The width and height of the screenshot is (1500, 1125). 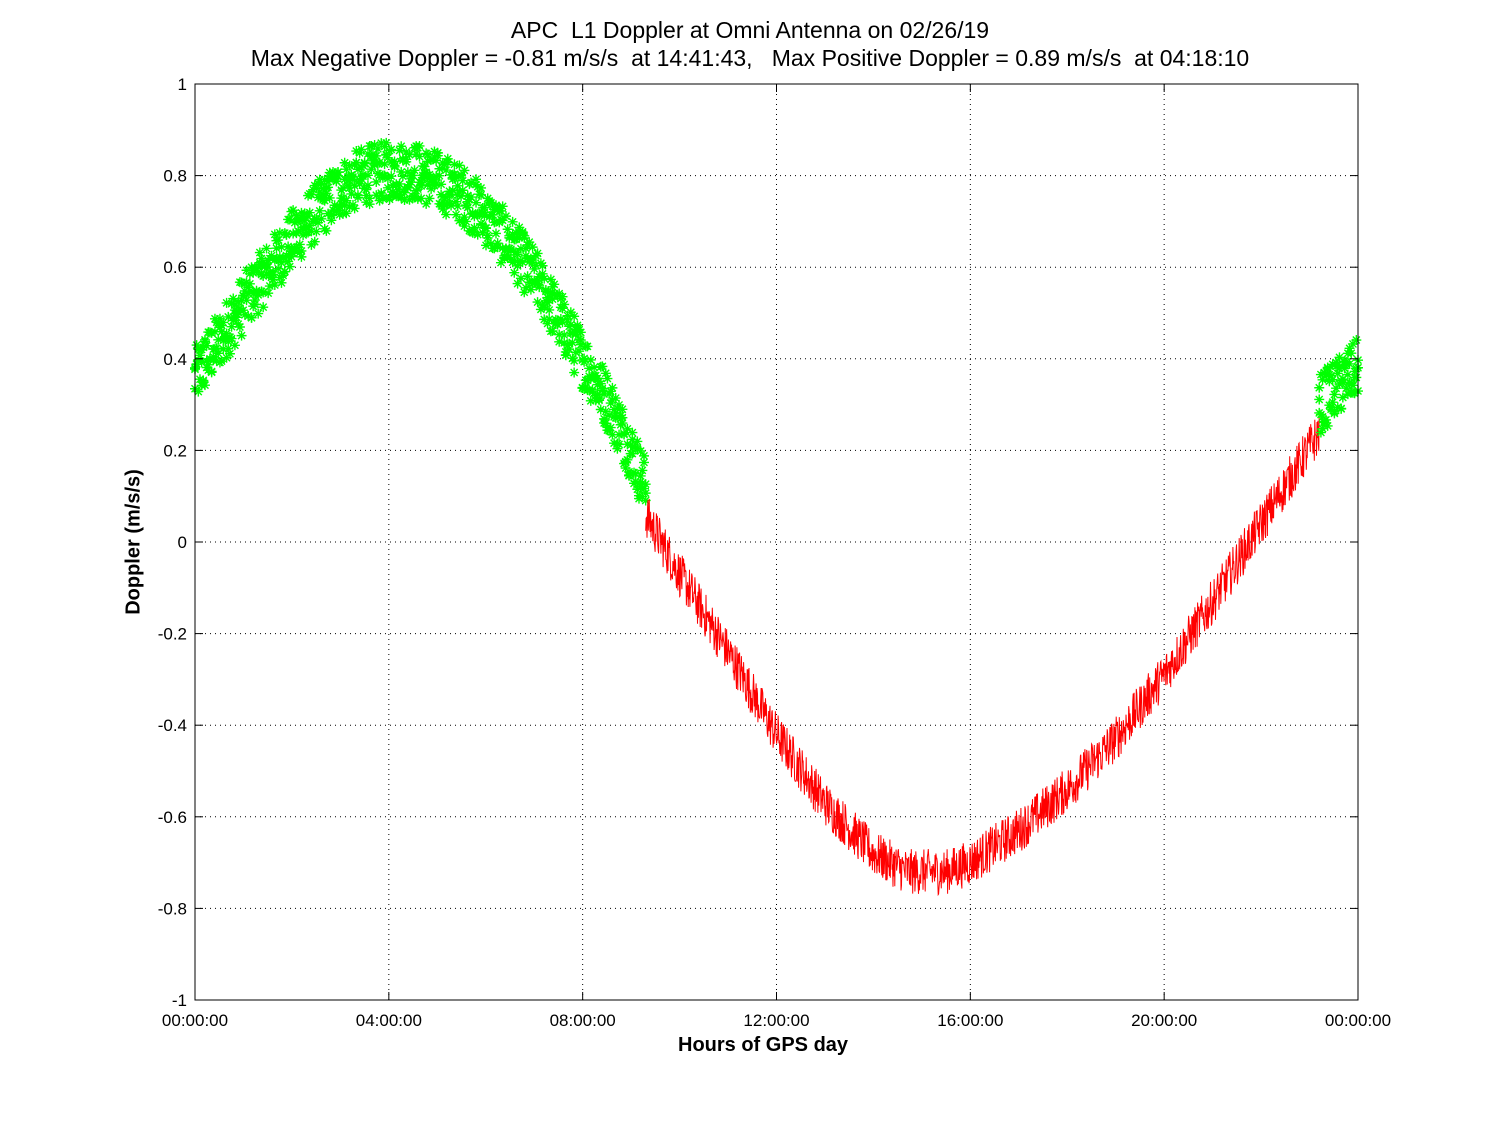 I want to click on x-tick-label: 04:00:00, so click(x=389, y=1020).